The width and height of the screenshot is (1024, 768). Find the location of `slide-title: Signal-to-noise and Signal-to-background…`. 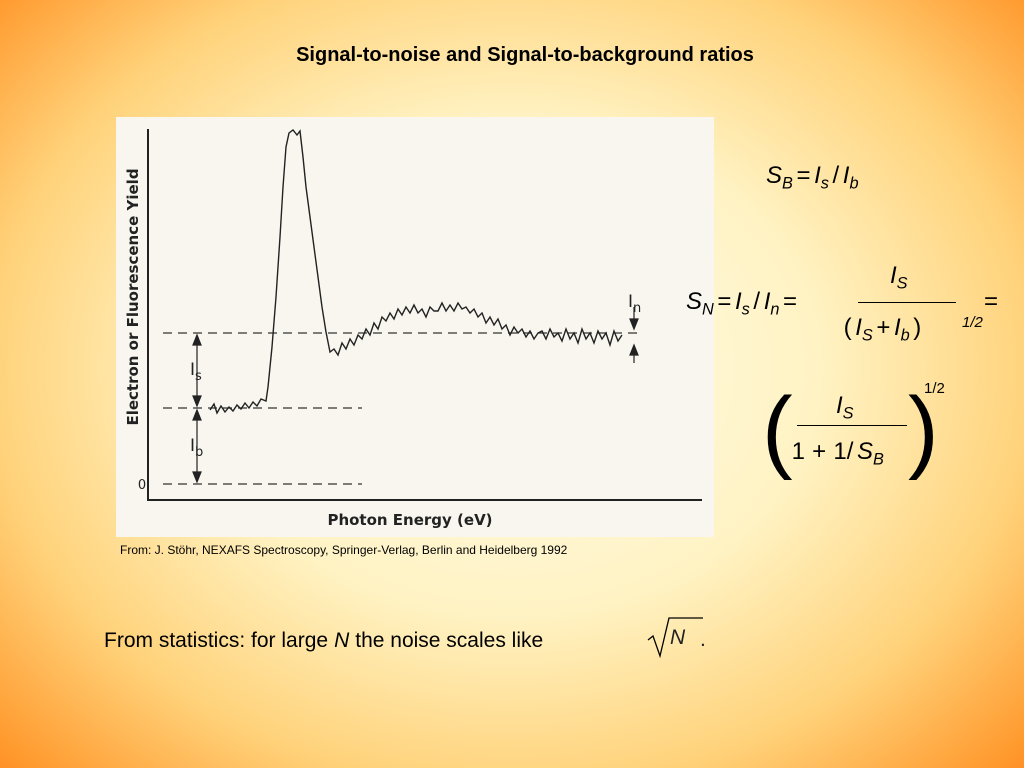

slide-title: Signal-to-noise and Signal-to-background… is located at coordinates (525, 55).